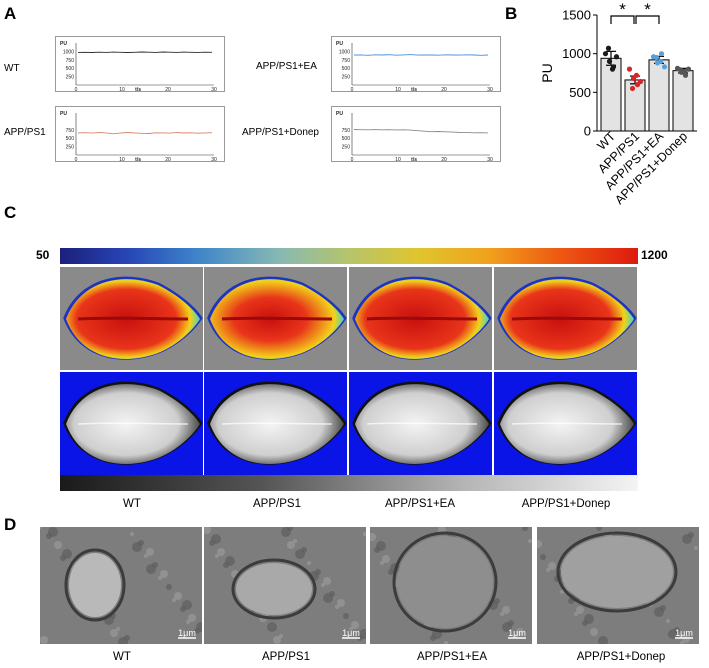 The width and height of the screenshot is (709, 668). Describe the element at coordinates (452, 657) in the screenshot. I see `tem-caption-ea: APP/PS1+EA` at that location.